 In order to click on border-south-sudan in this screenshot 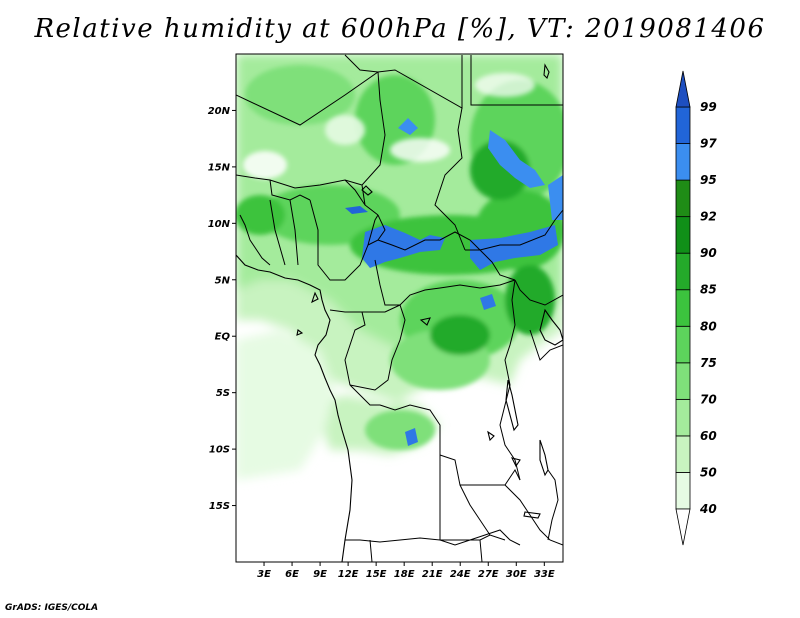, I will do `click(514, 230)`.